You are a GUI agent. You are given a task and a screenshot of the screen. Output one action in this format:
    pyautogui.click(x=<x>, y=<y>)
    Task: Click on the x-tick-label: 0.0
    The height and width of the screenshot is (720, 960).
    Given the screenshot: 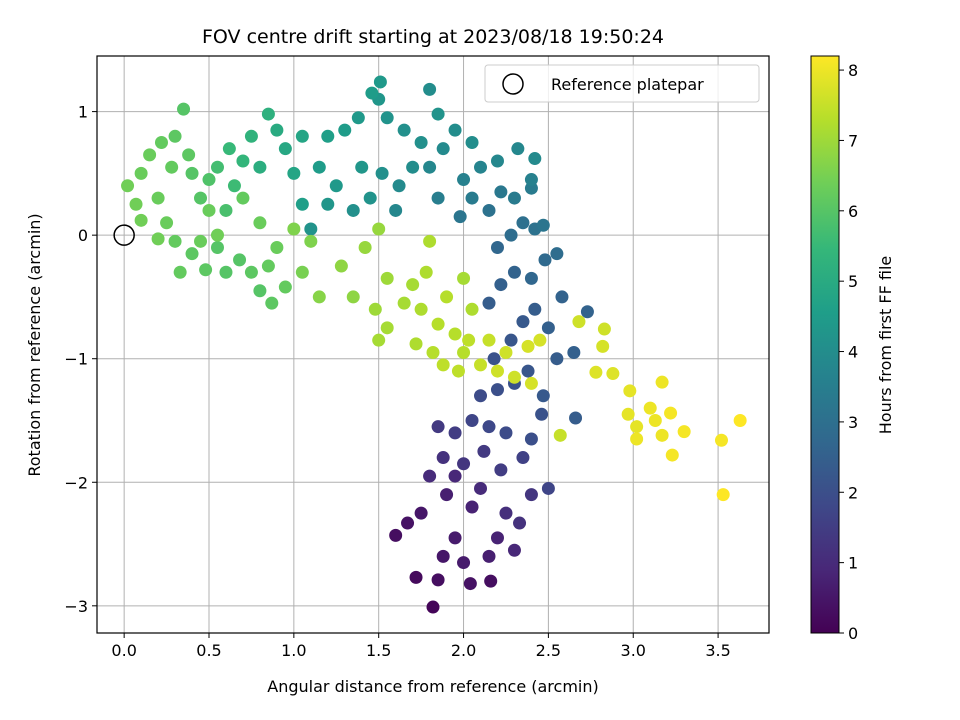 What is the action you would take?
    pyautogui.click(x=123, y=650)
    